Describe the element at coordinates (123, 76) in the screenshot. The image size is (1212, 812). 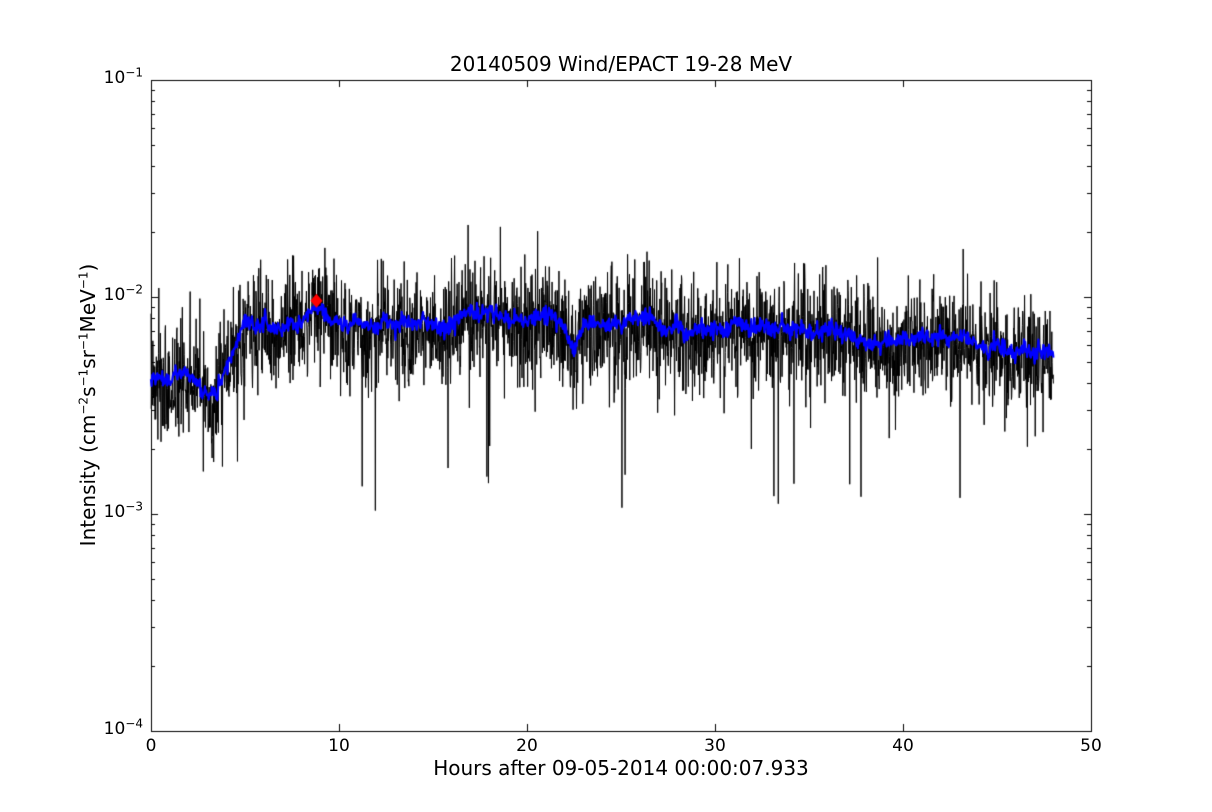
I see `y-tick-label: 10⁻¹` at that location.